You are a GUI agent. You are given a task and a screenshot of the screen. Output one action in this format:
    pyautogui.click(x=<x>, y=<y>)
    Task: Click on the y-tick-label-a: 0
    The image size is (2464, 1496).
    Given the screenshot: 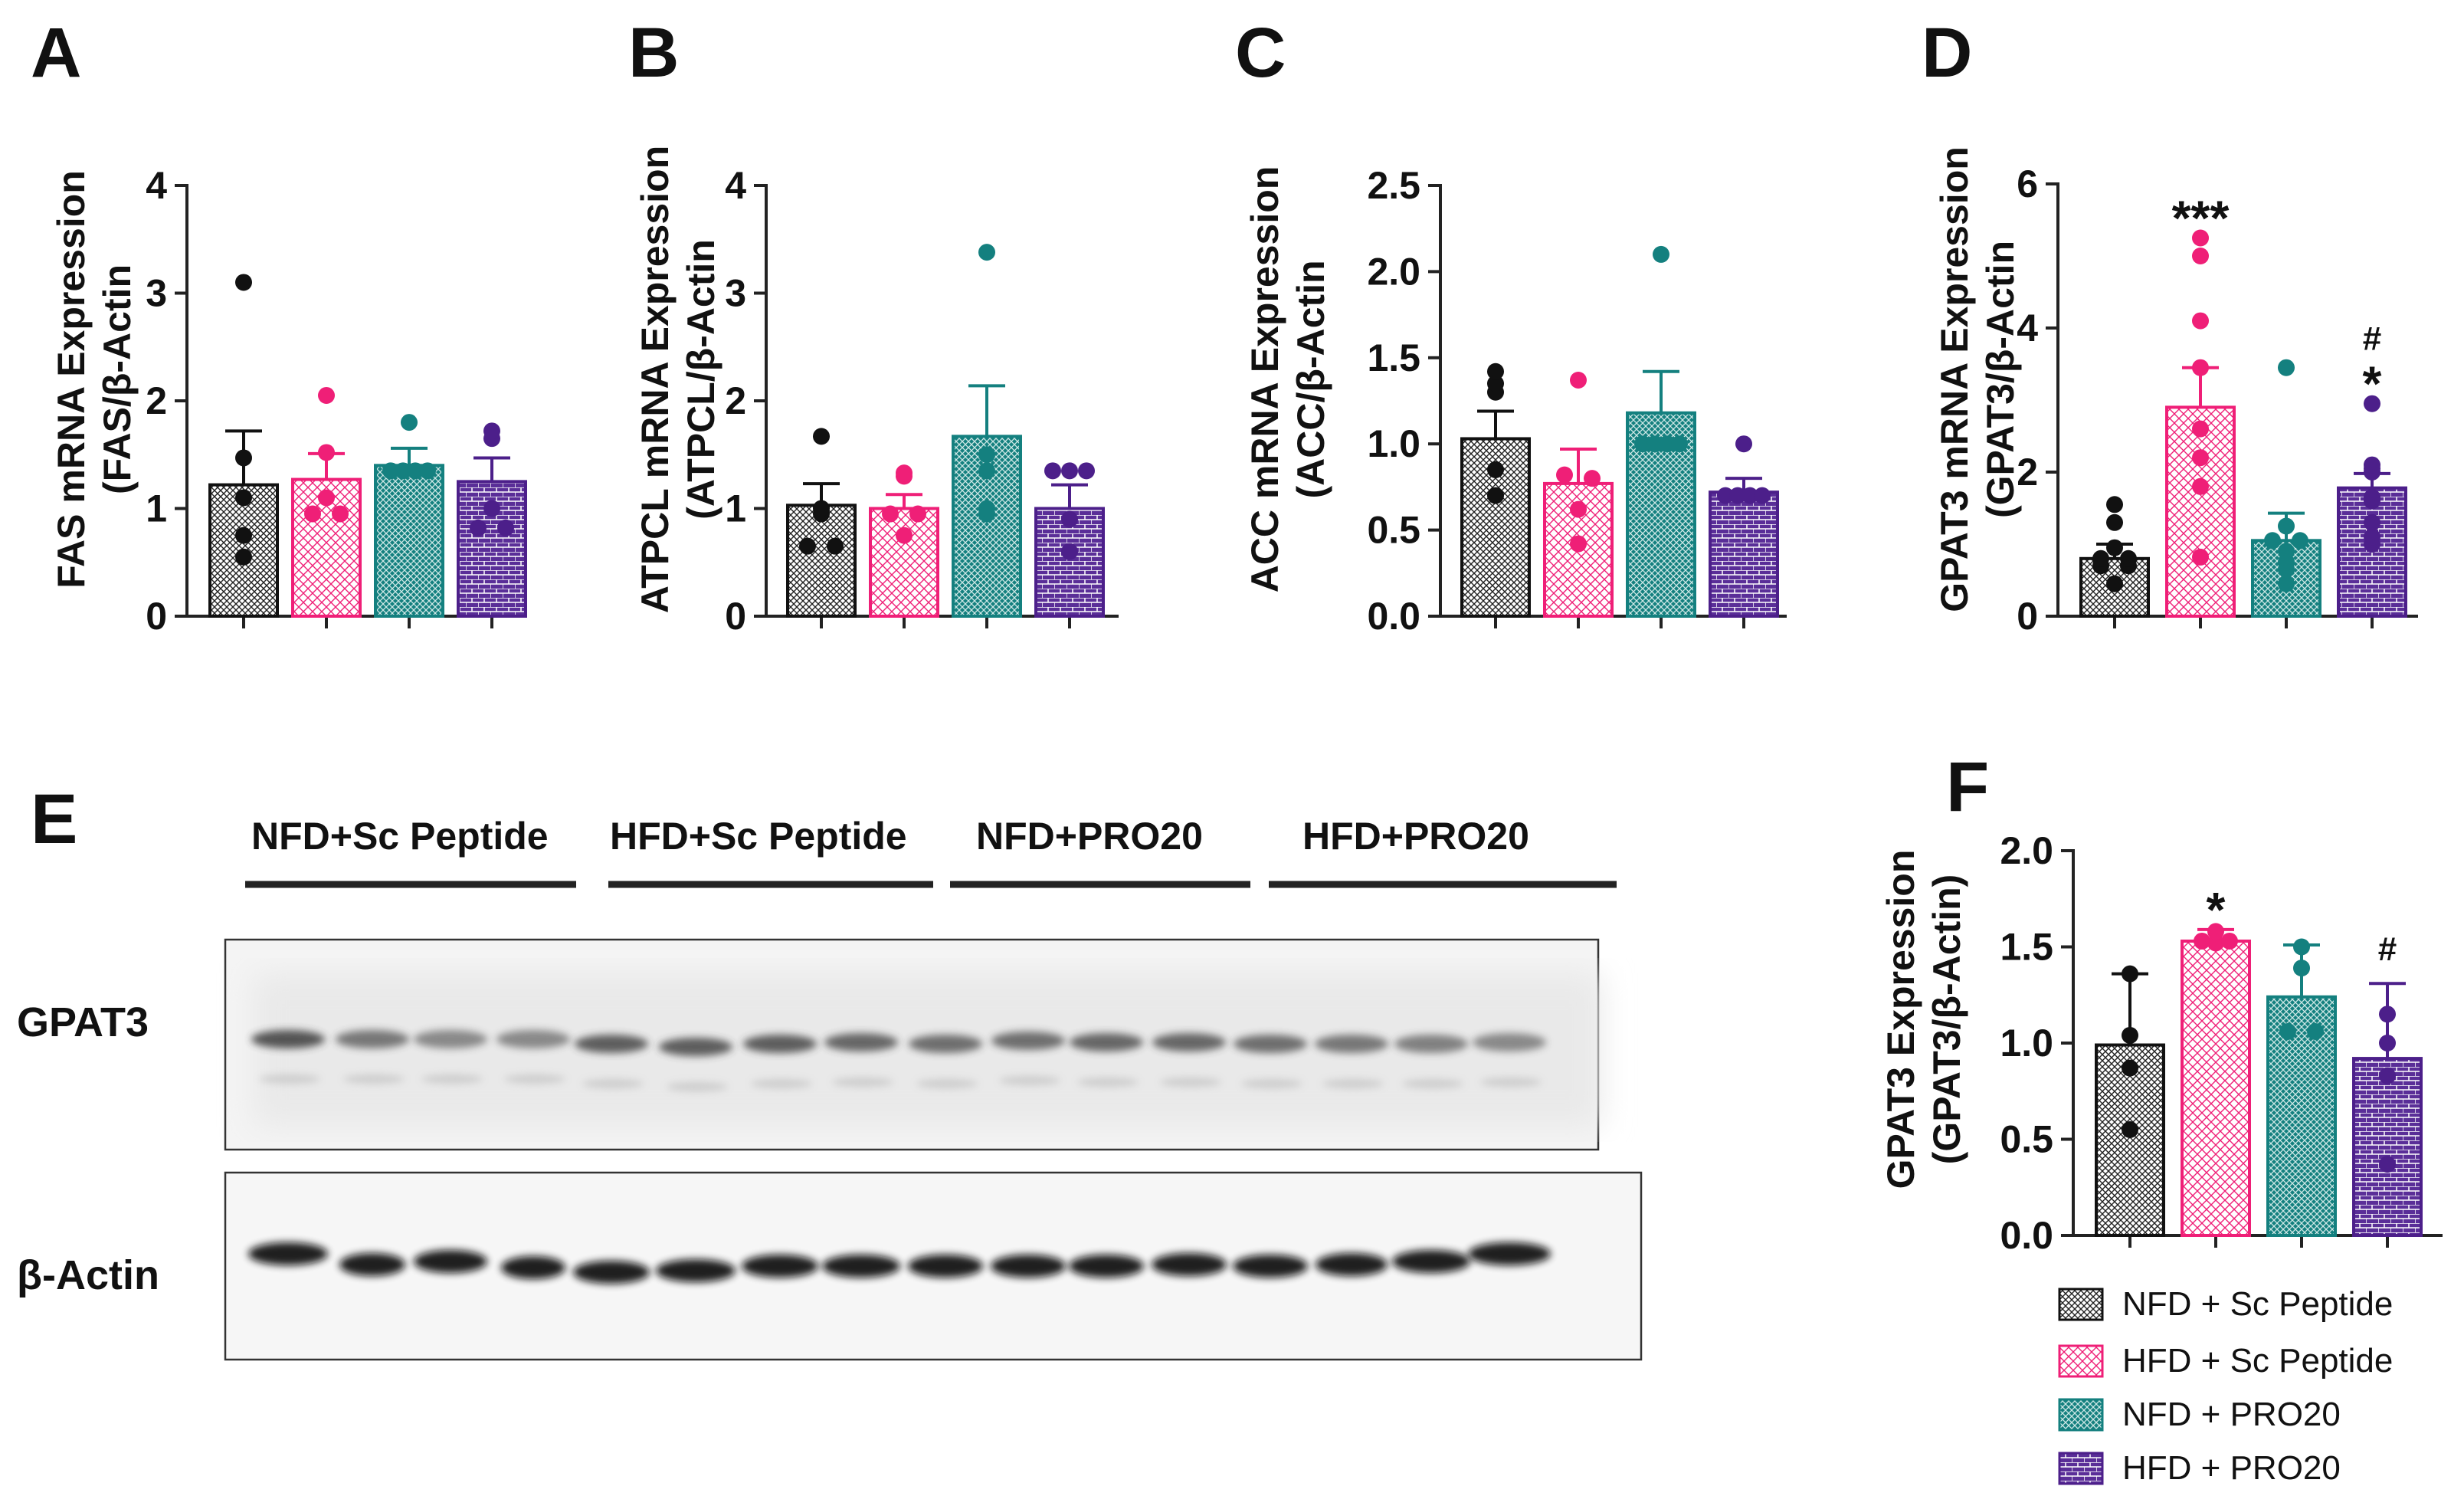 What is the action you would take?
    pyautogui.click(x=156, y=617)
    